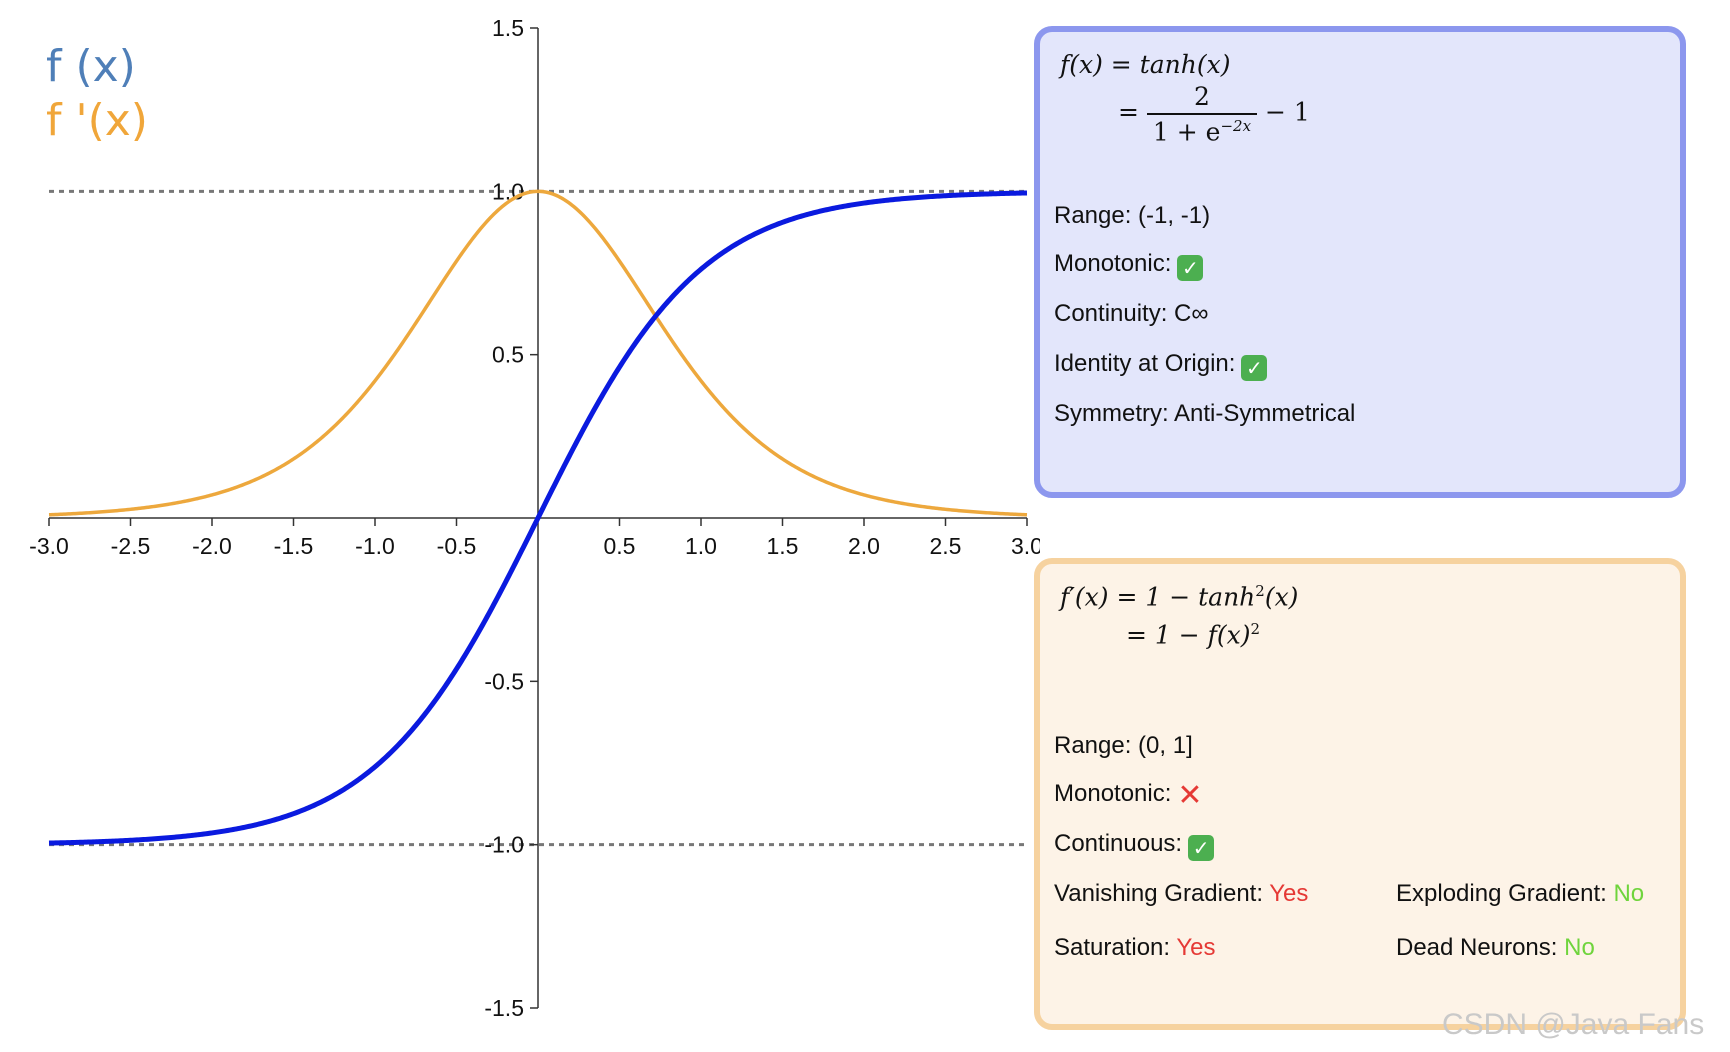 The image size is (1730, 1052). I want to click on dead-neurons: Dead Neurons: No, so click(1495, 947).